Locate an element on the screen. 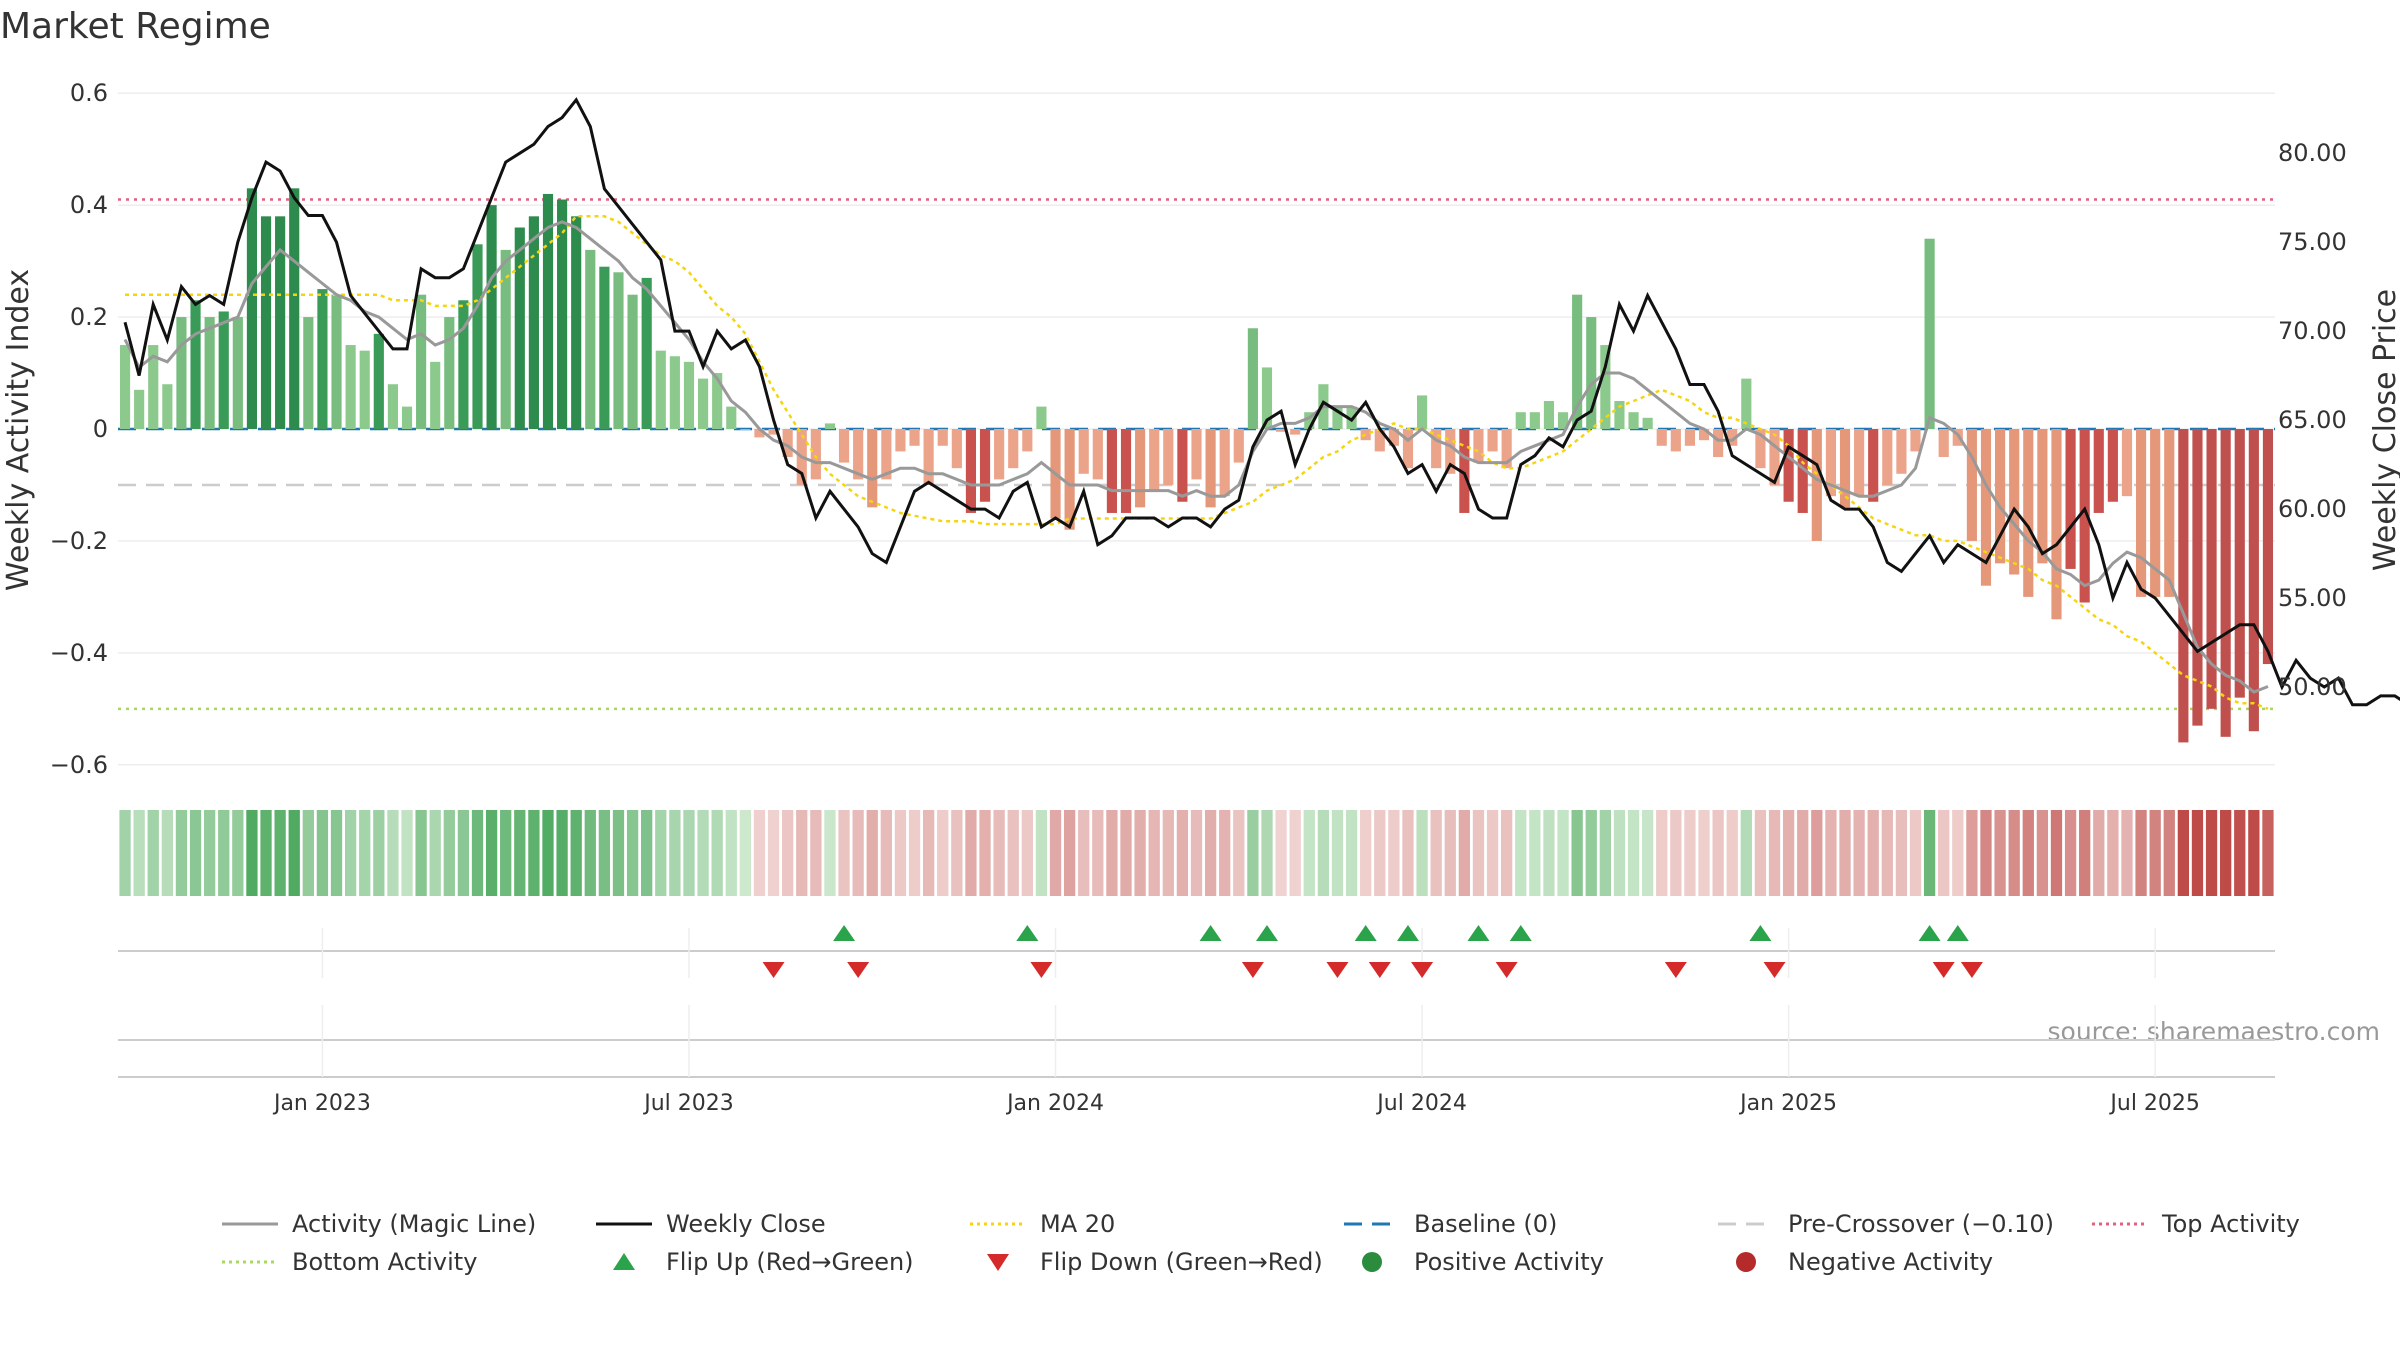 Image resolution: width=2400 pixels, height=1350 pixels. legend-swatch is located at coordinates (624, 1261).